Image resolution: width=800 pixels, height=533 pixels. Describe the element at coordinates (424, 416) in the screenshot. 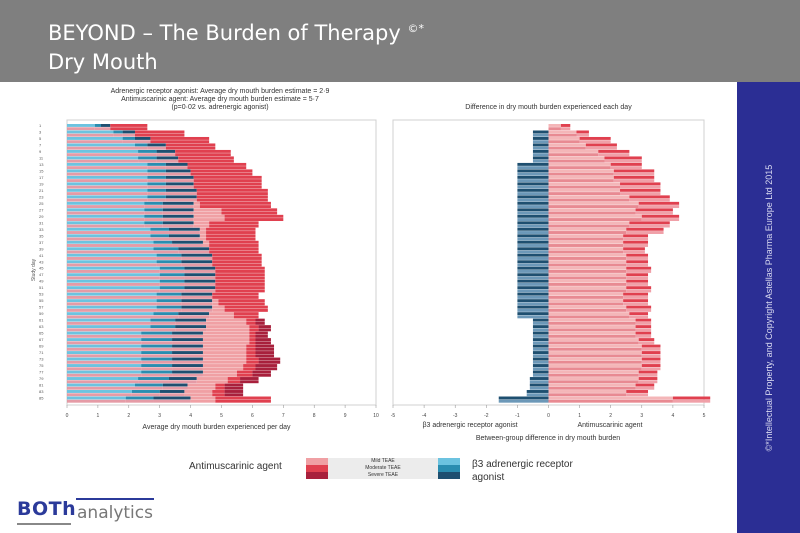

I see `x-tick-label: -4` at that location.